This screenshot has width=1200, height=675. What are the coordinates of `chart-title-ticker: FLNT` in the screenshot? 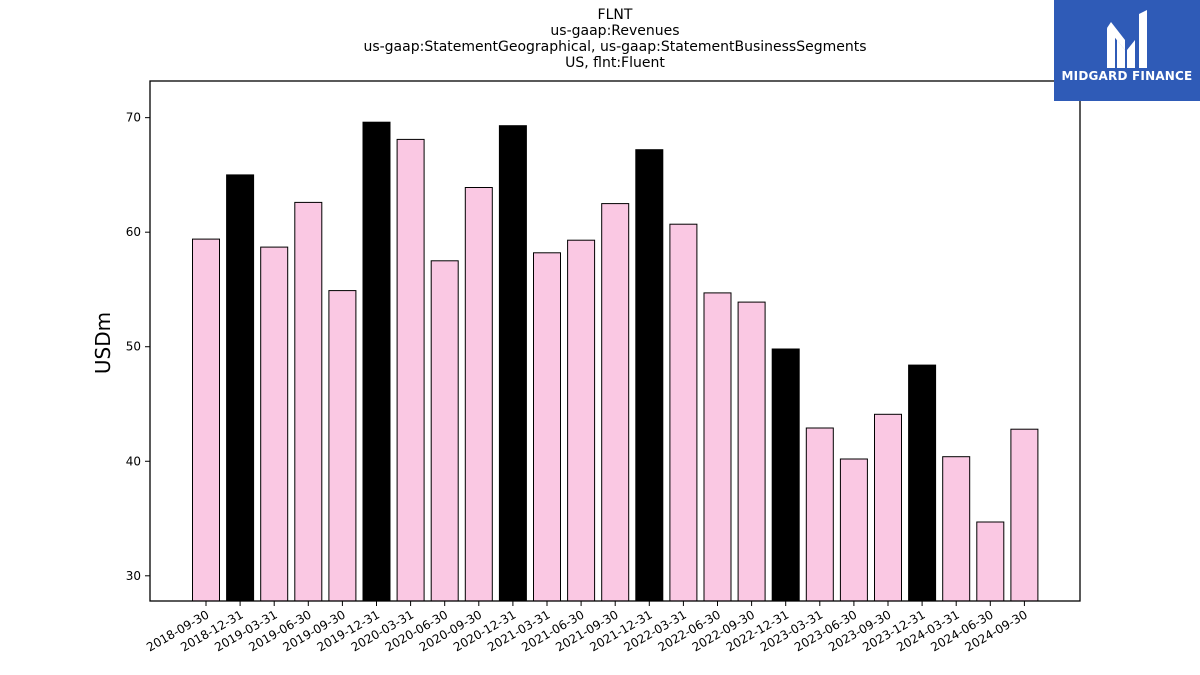 It's located at (615, 15).